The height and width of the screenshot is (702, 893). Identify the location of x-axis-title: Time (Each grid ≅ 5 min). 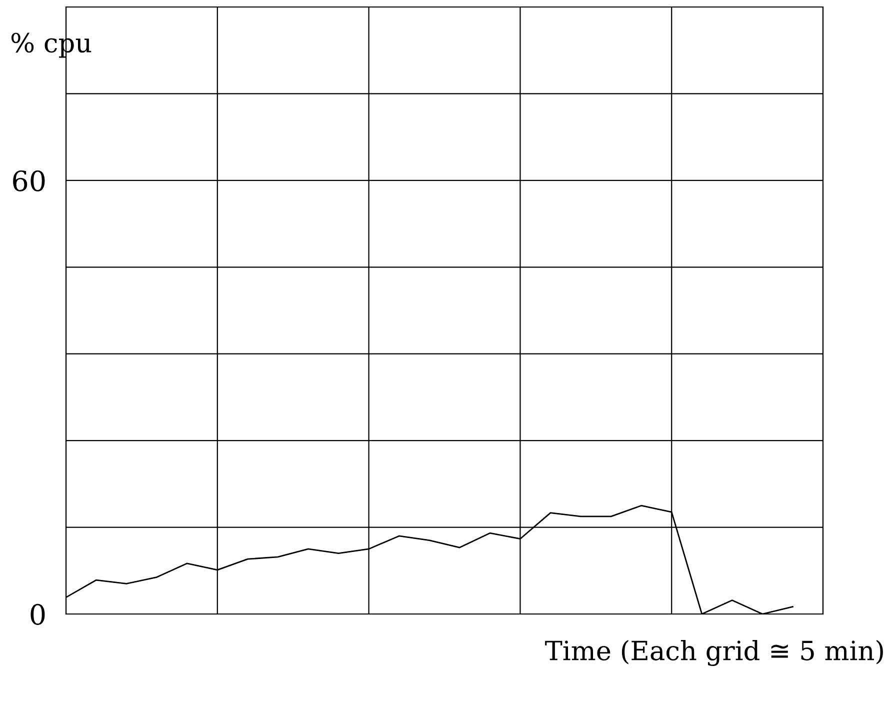
(714, 653).